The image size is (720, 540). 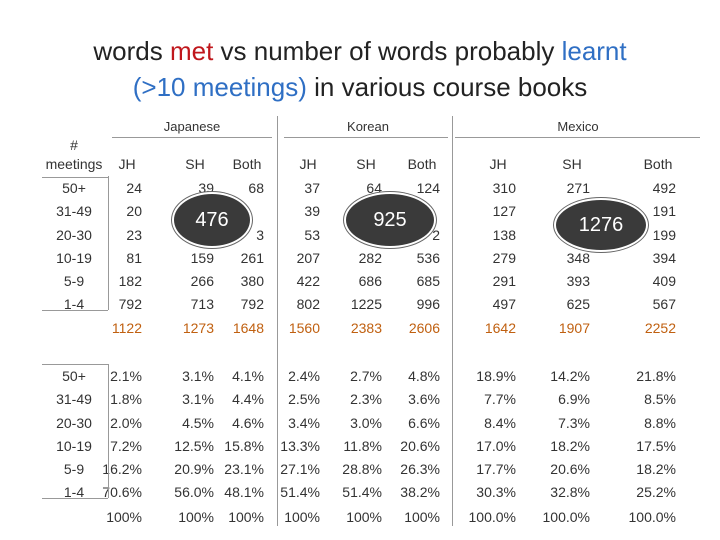 I want to click on percent-cell: 2.3%, so click(x=366, y=399).